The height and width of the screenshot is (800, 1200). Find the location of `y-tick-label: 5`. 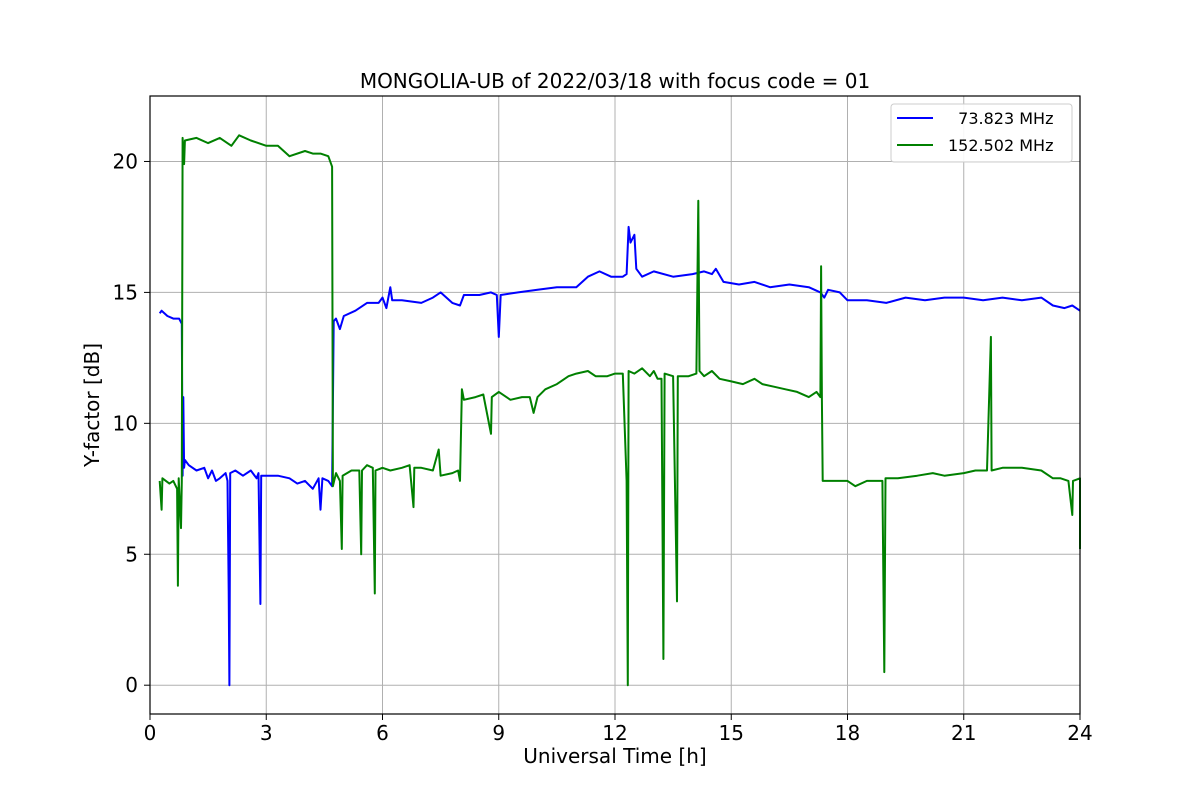

y-tick-label: 5 is located at coordinates (131, 554).